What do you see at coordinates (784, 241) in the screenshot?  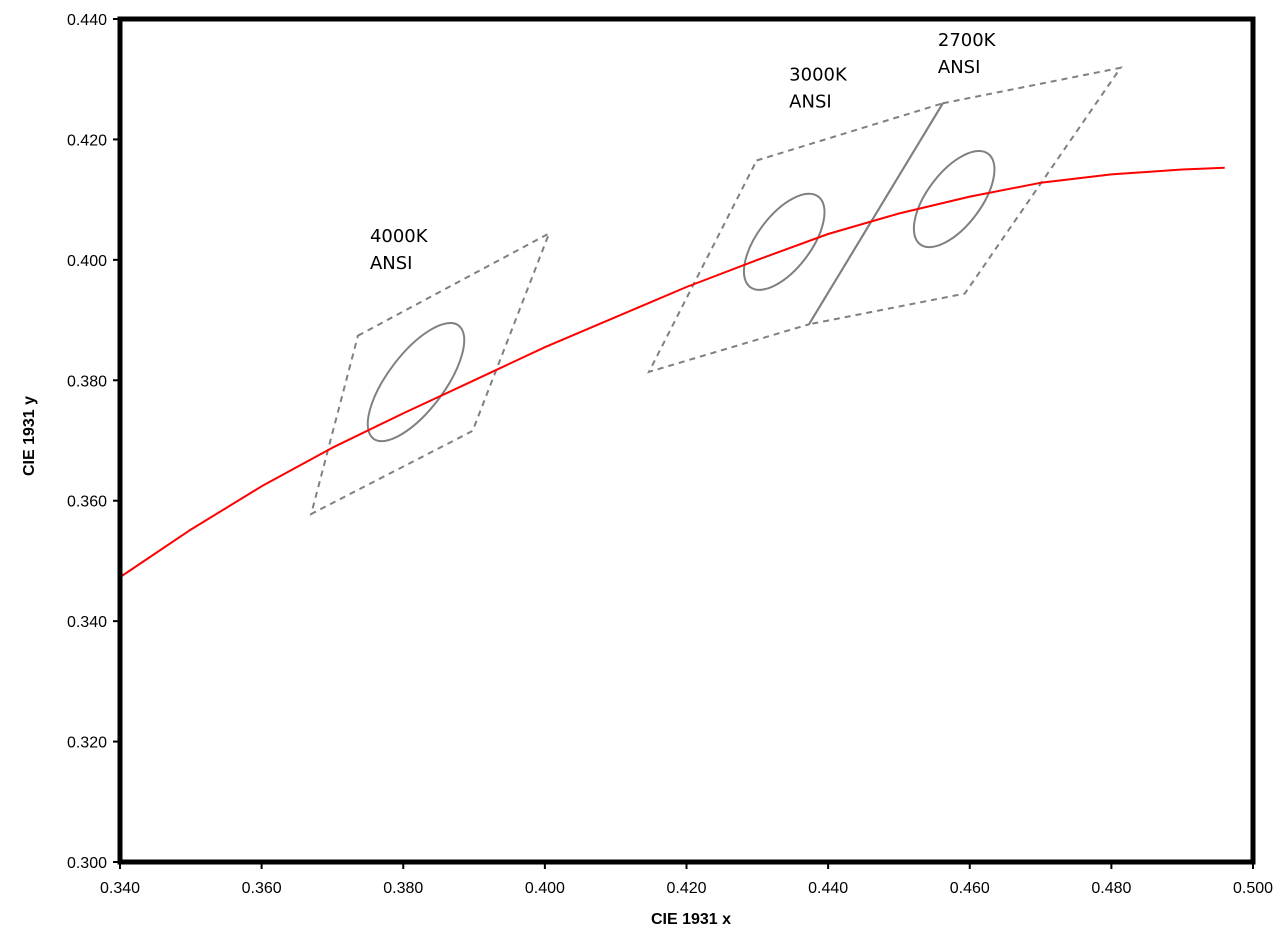 I see `ellipse-3000K` at bounding box center [784, 241].